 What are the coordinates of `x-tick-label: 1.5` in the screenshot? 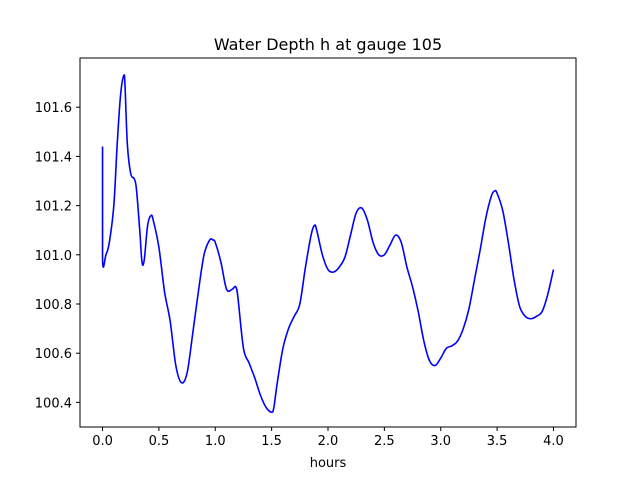 It's located at (271, 441).